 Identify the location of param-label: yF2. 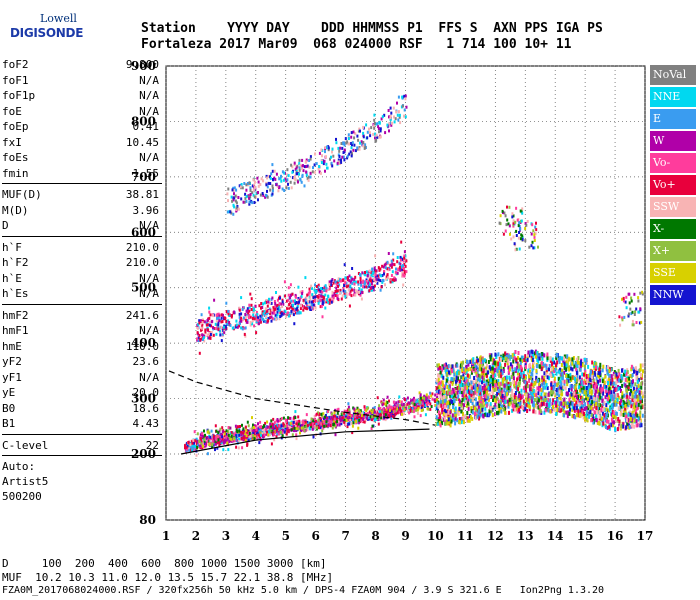
(12, 361).